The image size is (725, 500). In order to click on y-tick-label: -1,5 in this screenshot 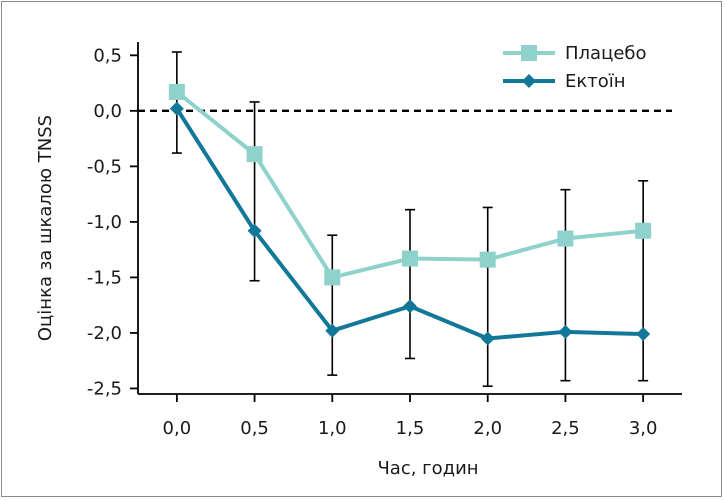, I will do `click(104, 277)`.